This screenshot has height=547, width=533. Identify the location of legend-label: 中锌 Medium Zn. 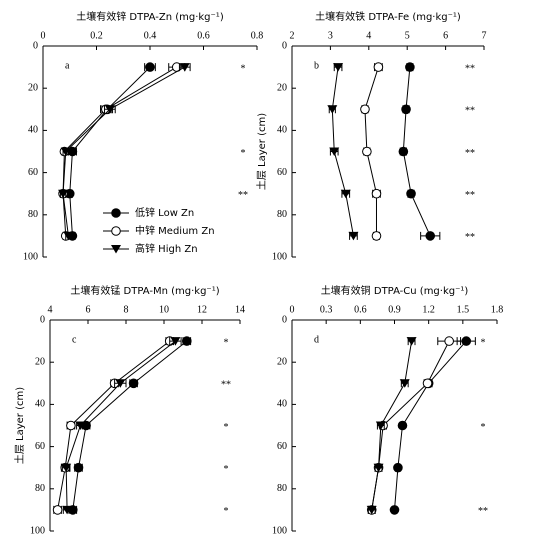
(175, 230).